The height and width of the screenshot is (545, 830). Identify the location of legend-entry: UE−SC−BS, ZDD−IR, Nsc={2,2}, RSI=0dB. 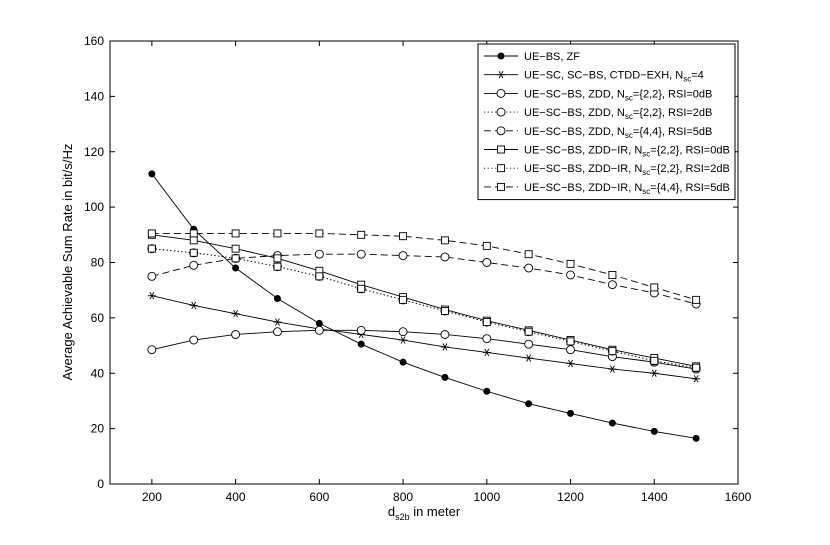
(607, 152).